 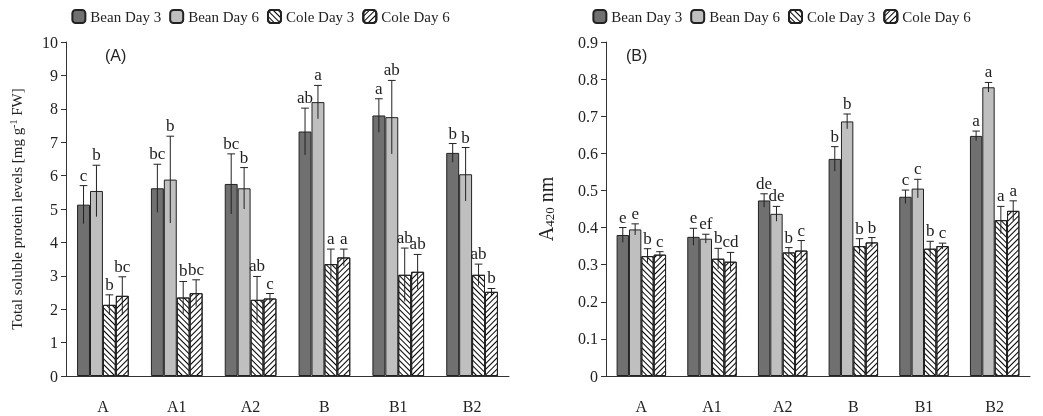 I want to click on y-tick-label: 0.8, so click(x=588, y=79).